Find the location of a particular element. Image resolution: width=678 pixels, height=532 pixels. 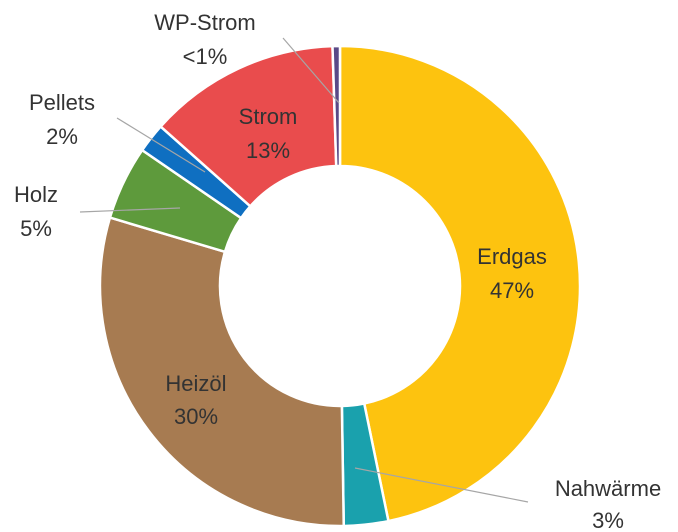

slice-value-label: 30% is located at coordinates (196, 416).